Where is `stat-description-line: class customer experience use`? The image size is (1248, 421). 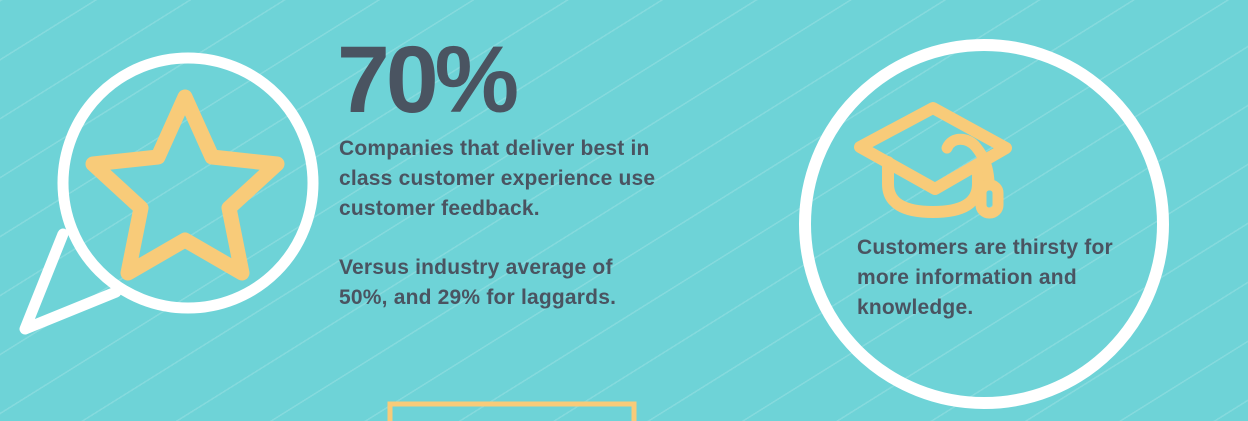 stat-description-line: class customer experience use is located at coordinates (497, 178).